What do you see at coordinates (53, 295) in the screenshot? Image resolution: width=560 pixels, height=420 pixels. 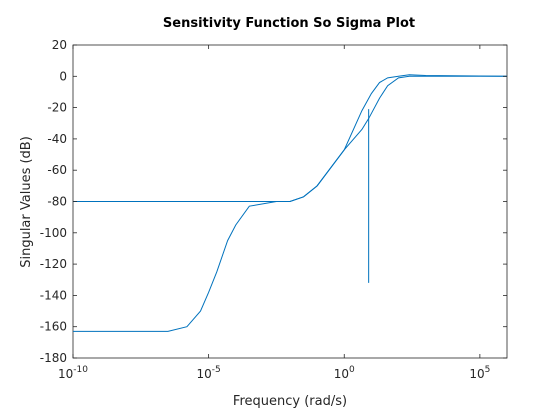 I see `y-tick-label: -140` at bounding box center [53, 295].